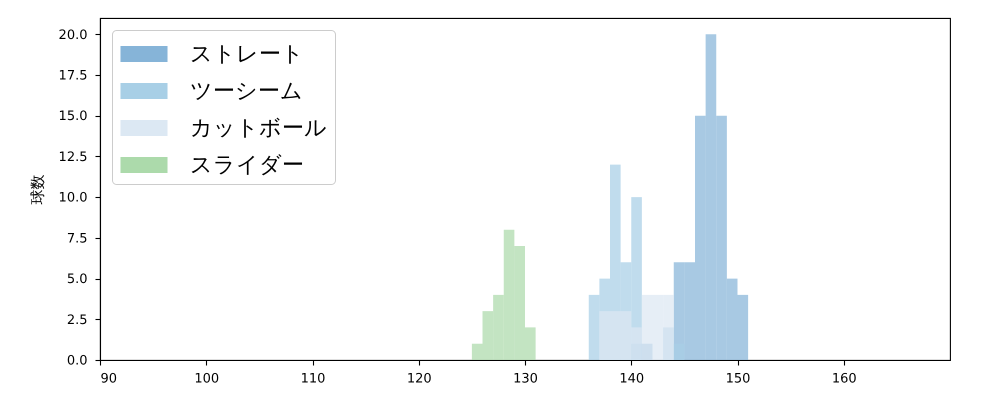 The width and height of the screenshot is (1000, 400). I want to click on y-tick-label: 2.5, so click(77, 320).